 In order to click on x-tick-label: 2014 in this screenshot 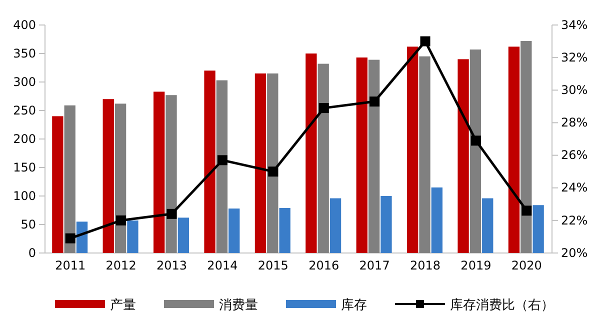, I will do `click(222, 265)`.